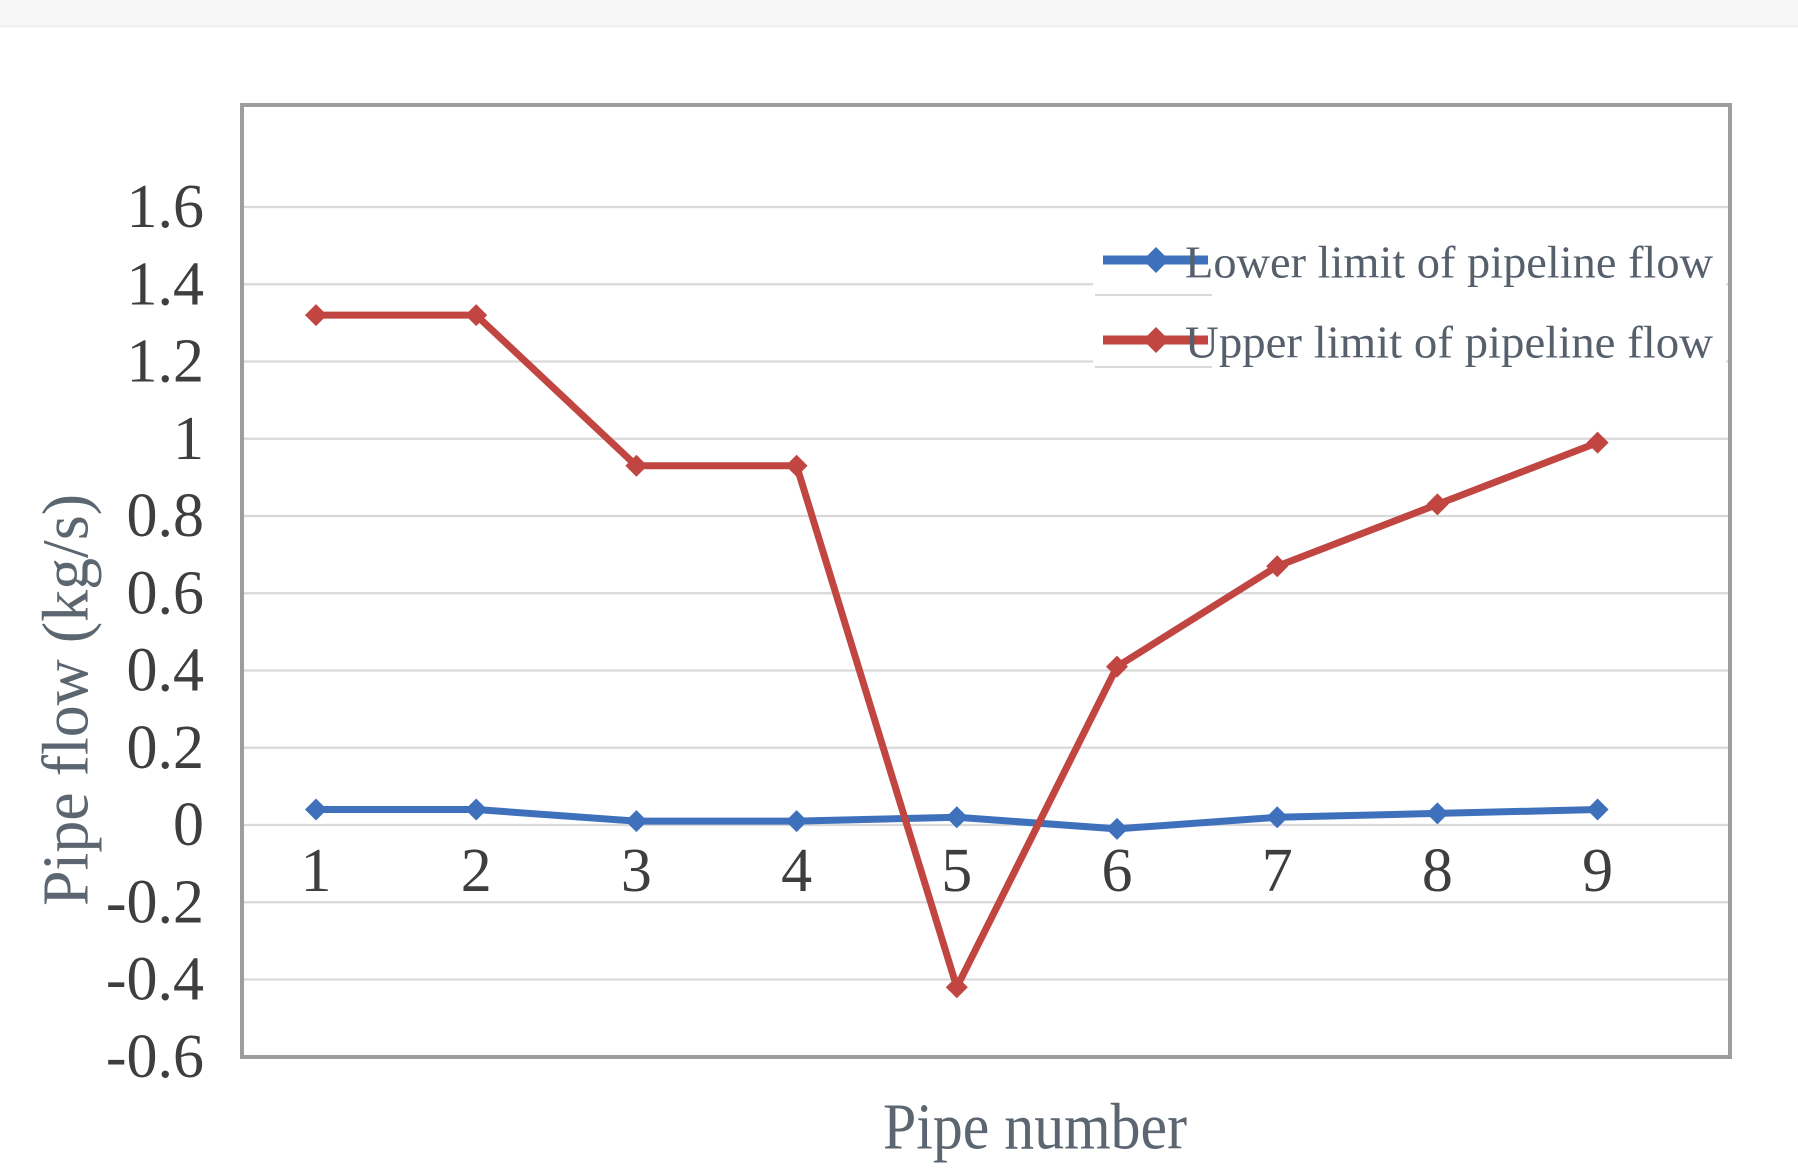  Describe the element at coordinates (166, 593) in the screenshot. I see `y-tick-label-0.6: 0.6` at that location.